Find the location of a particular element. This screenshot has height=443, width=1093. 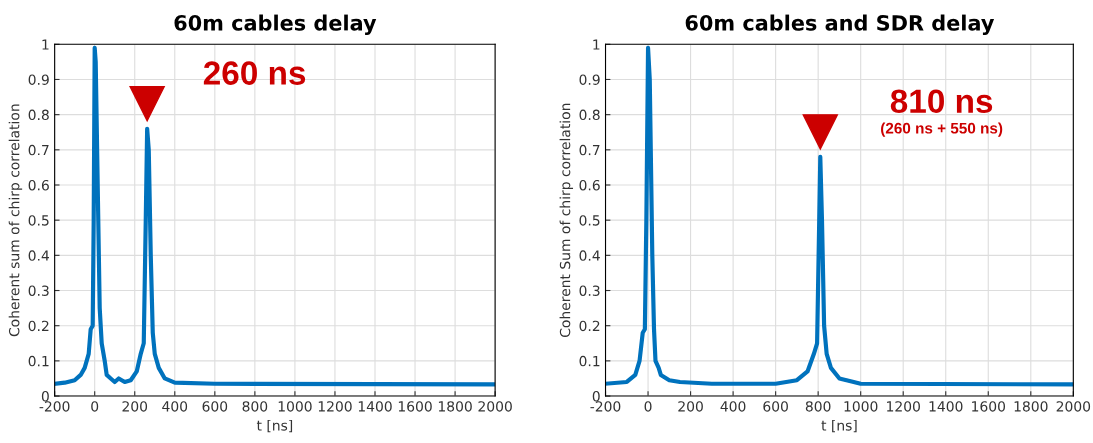

annotation: 260 ns is located at coordinates (254, 73).